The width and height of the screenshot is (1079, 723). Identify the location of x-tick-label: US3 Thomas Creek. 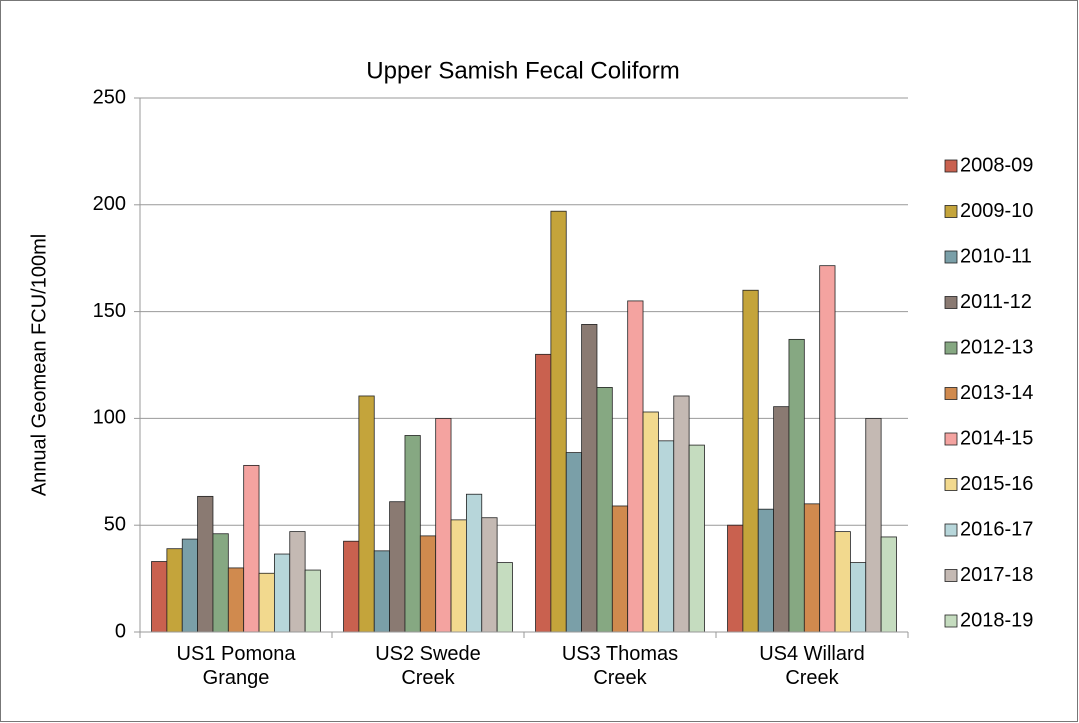
(620, 666).